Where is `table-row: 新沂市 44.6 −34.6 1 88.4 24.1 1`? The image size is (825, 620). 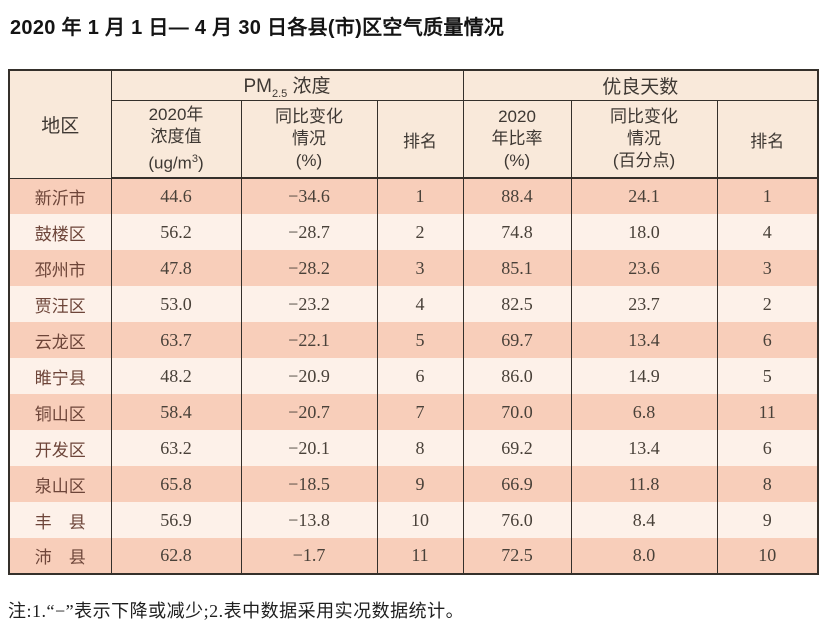
table-row: 新沂市 44.6 −34.6 1 88.4 24.1 1 is located at coordinates (413, 196).